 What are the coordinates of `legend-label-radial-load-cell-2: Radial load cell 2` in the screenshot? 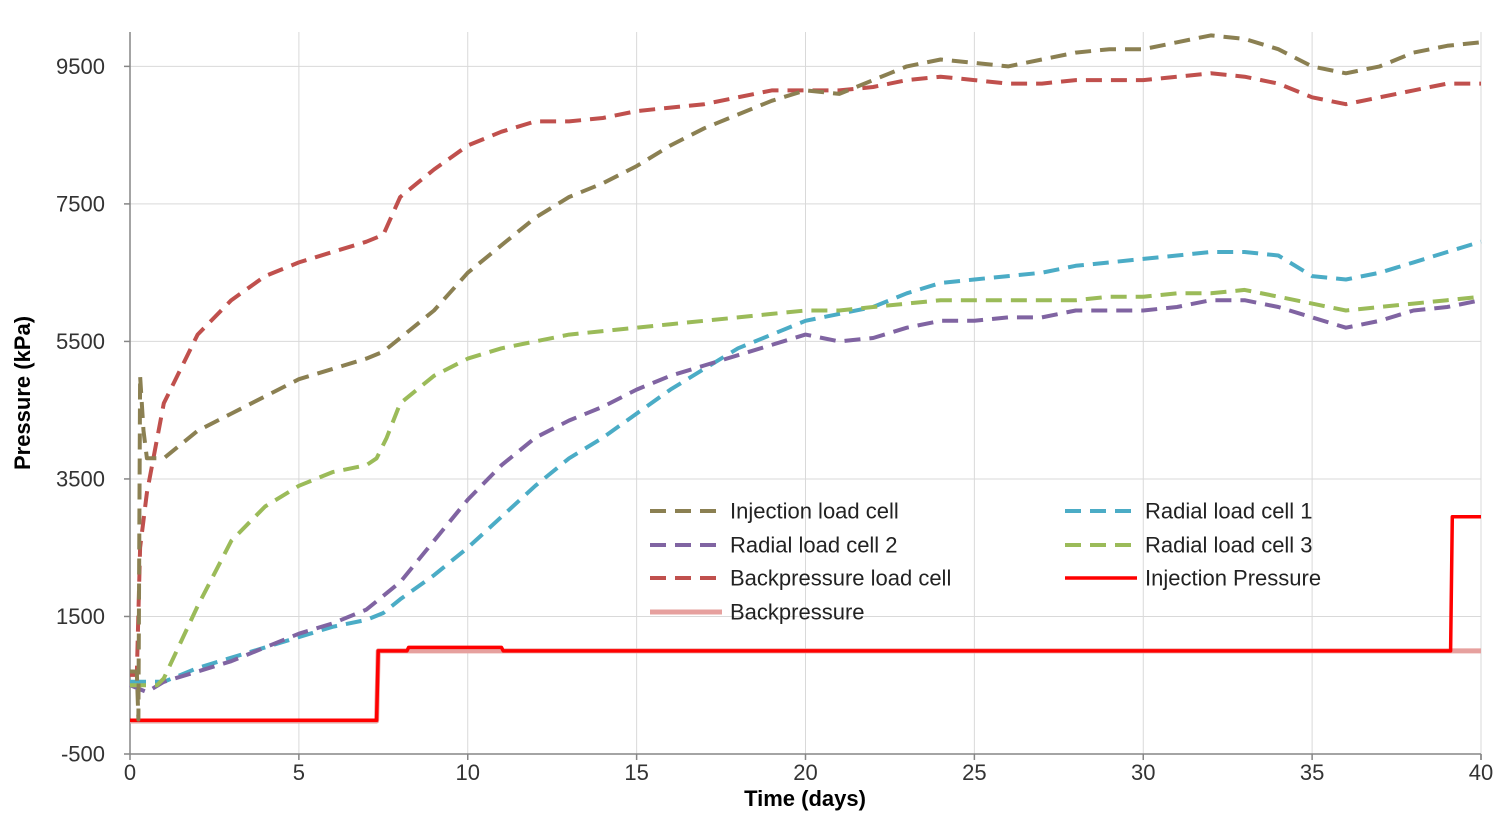 It's located at (814, 545).